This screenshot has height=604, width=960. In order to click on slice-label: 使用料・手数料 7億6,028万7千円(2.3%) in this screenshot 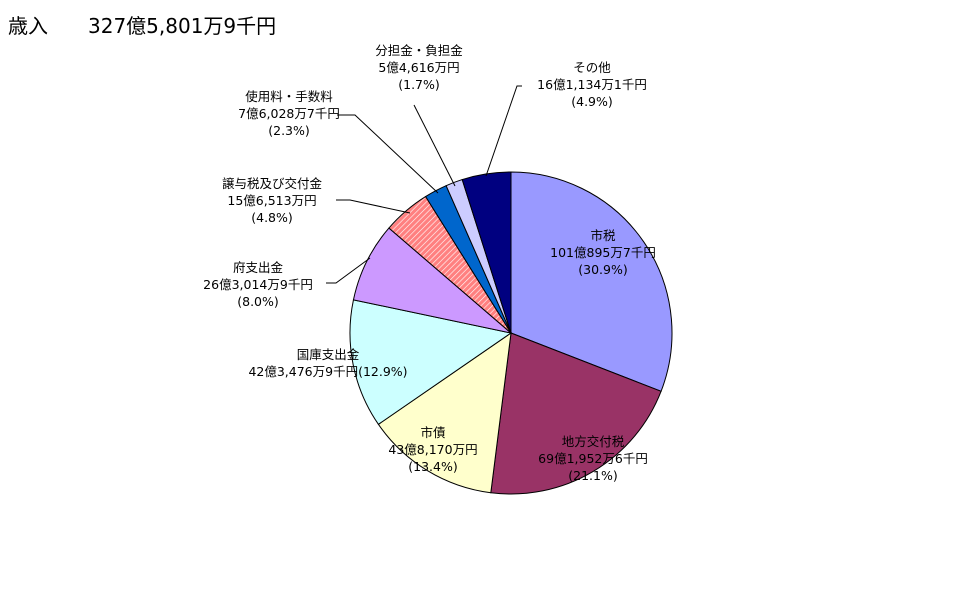, I will do `click(289, 113)`.